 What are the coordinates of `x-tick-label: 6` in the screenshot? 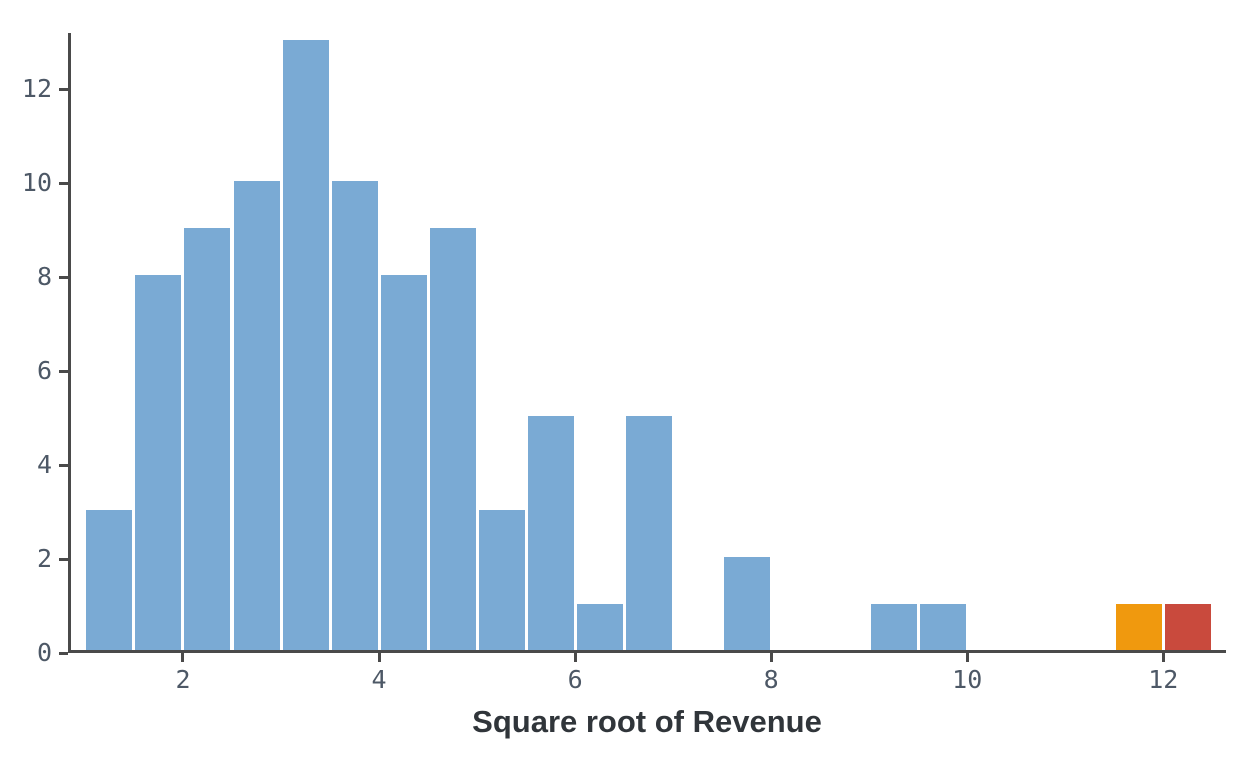 It's located at (575, 679).